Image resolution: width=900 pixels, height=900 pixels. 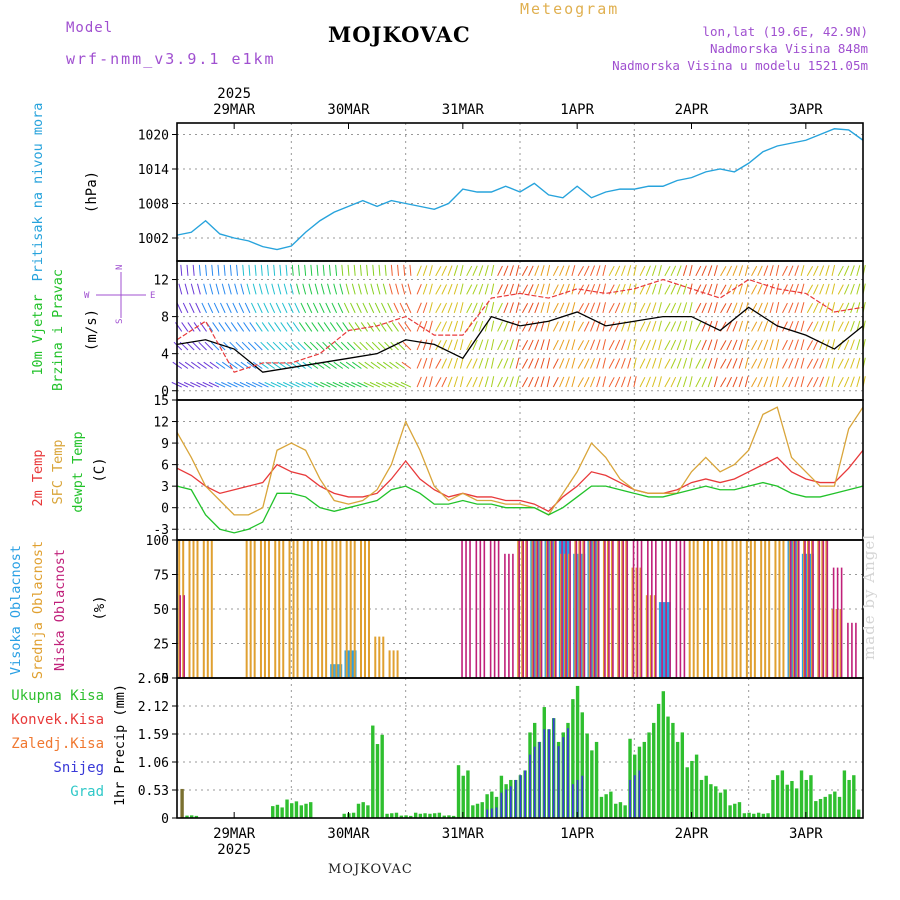 I want to click on y-tick-label: 50, so click(x=161, y=610).